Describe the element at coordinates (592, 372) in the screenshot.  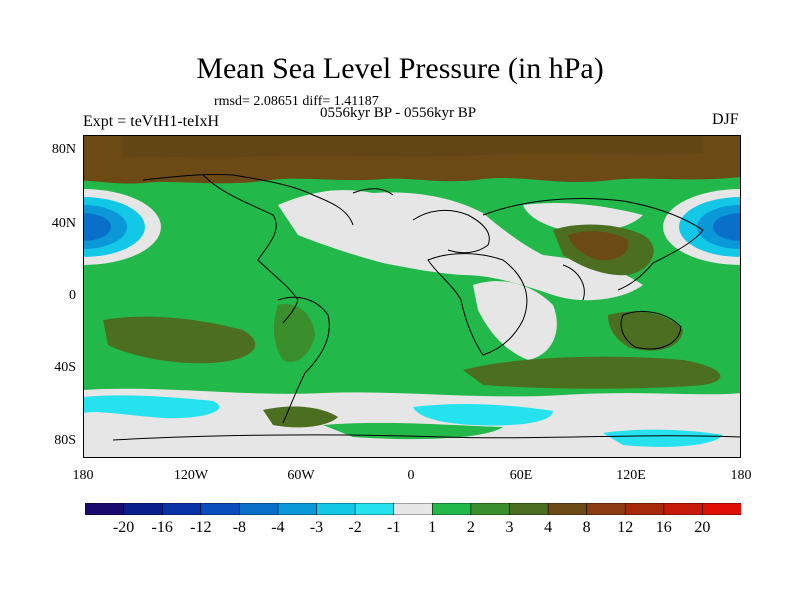
I see `south-indian-band` at that location.